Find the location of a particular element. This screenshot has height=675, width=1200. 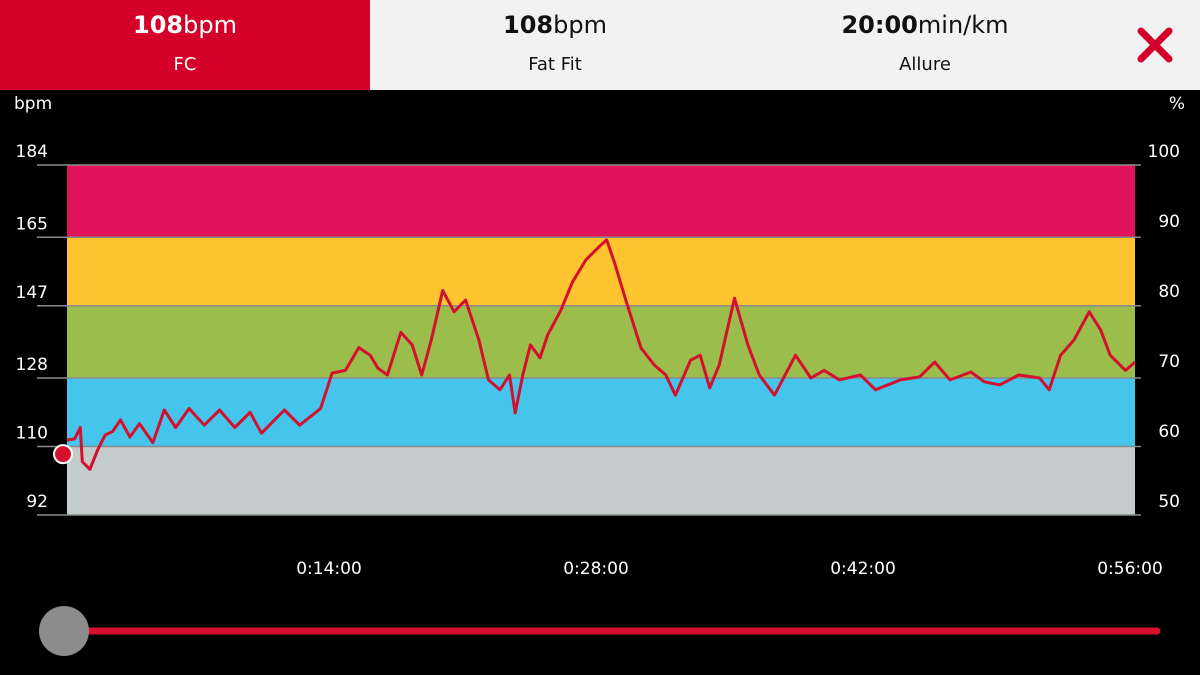

x-tick-label: 0:42:00 is located at coordinates (863, 569).